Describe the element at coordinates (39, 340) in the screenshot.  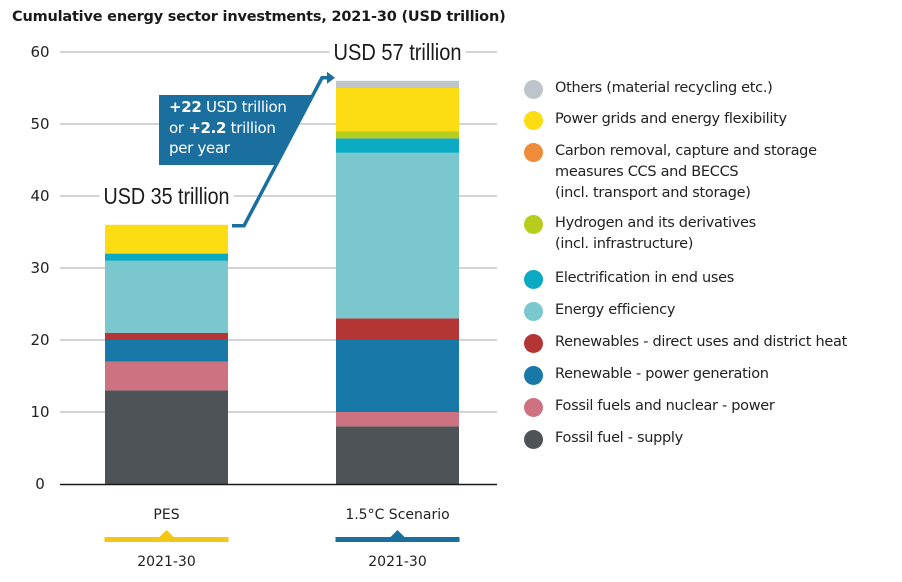
I see `y-tick-label-20: 20` at that location.